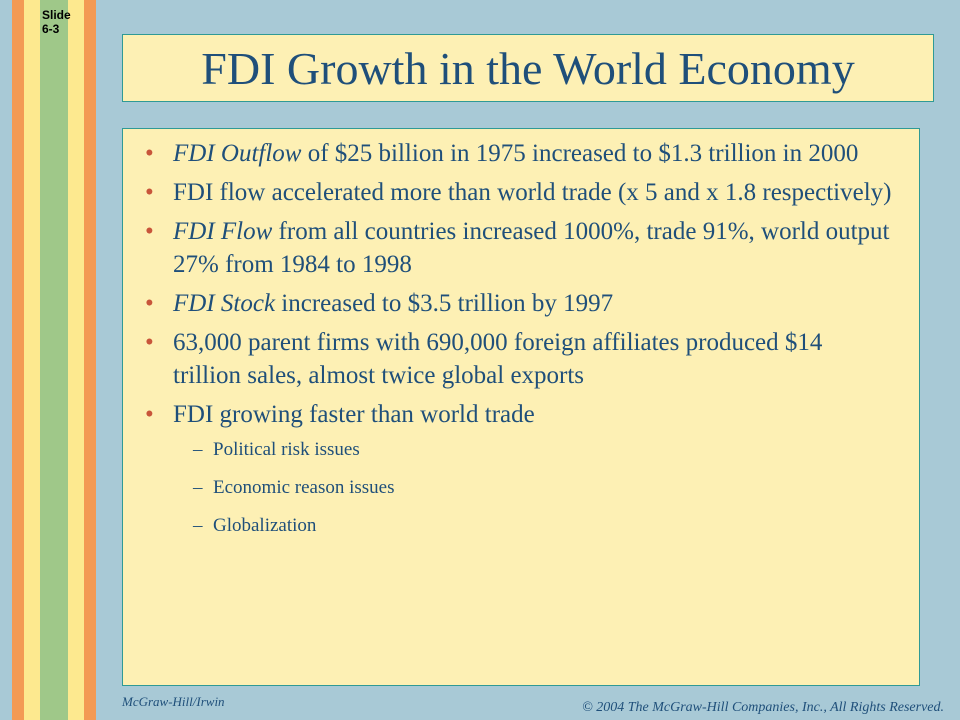 This screenshot has width=960, height=720. I want to click on title-box: FDI Growth in the World Economy, so click(528, 68).